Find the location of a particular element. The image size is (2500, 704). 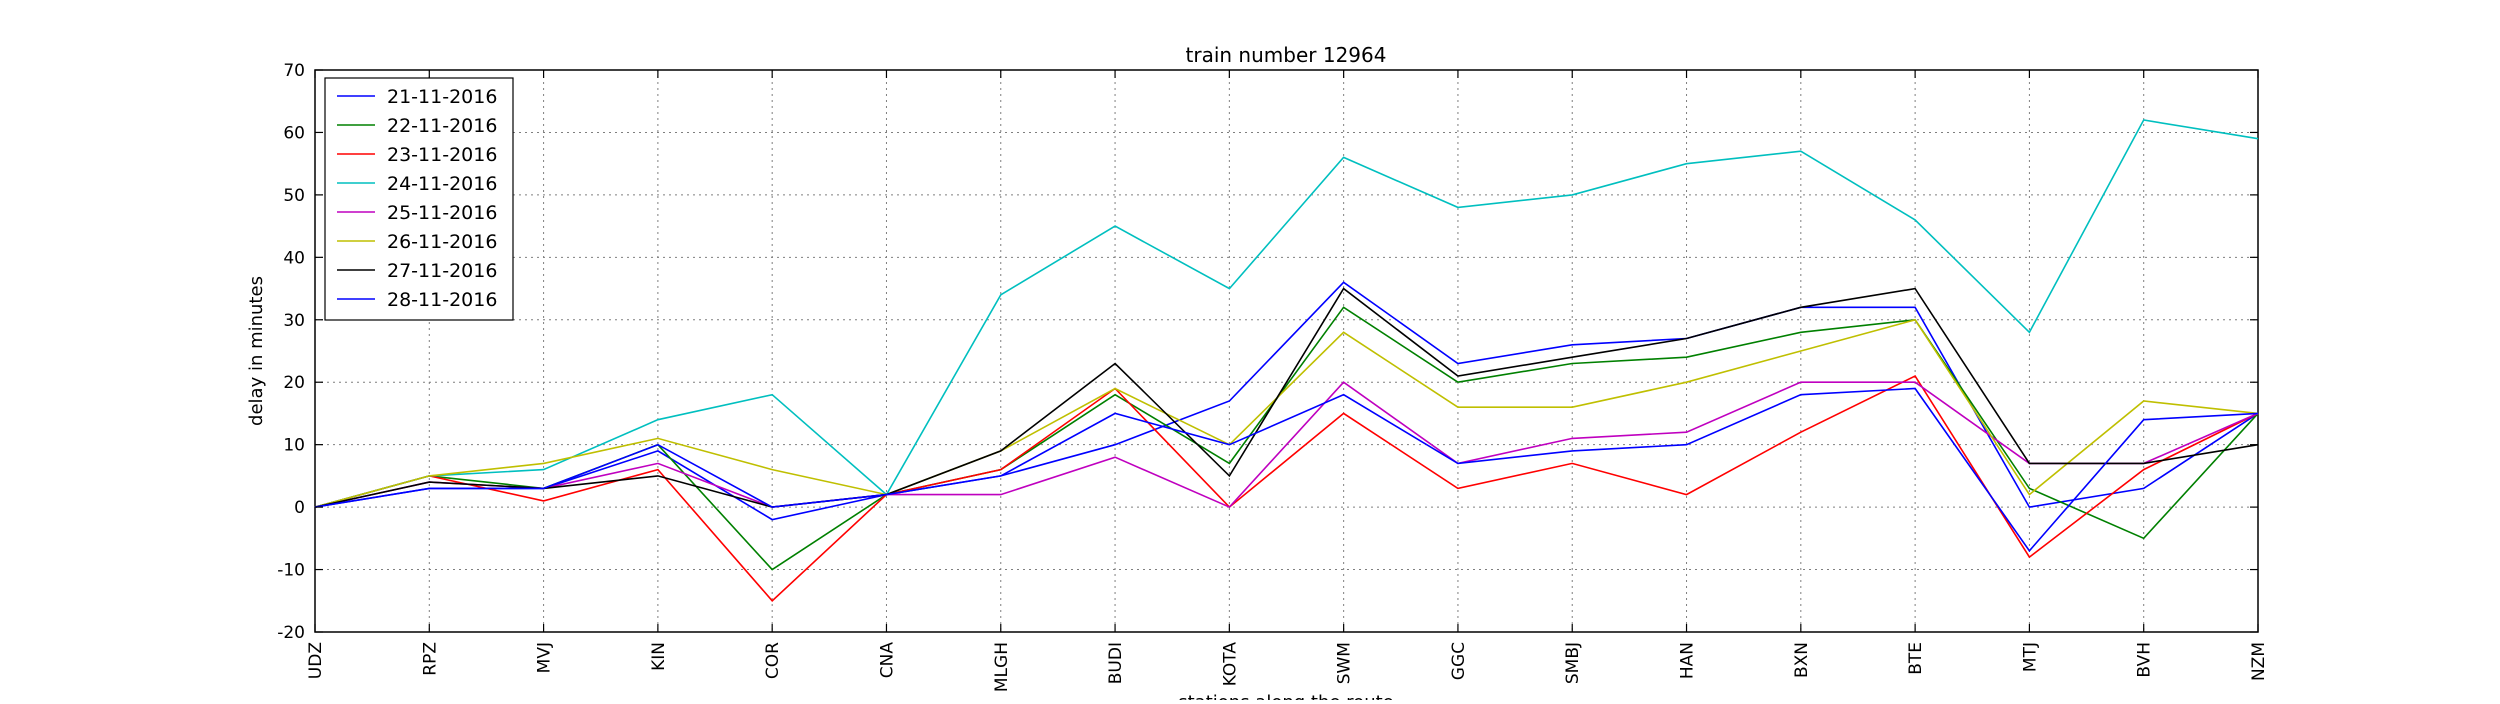

x-tick-label: MTJ is located at coordinates (2030, 657).